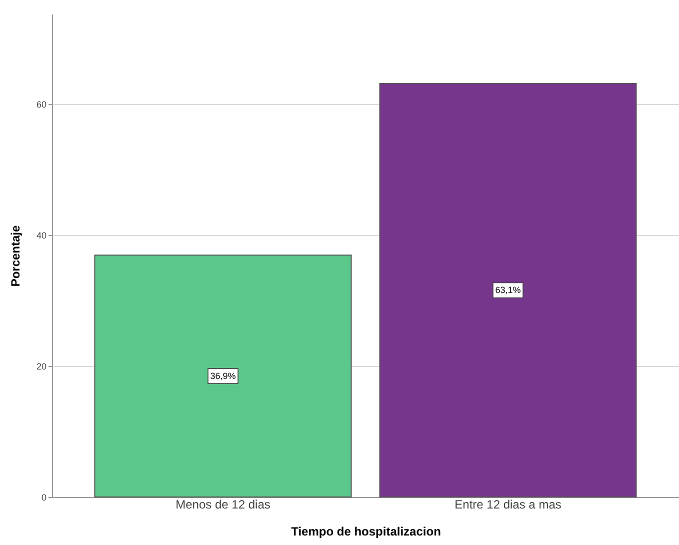 The height and width of the screenshot is (545, 679). Describe the element at coordinates (223, 376) in the screenshot. I see `data-label: 36,9%` at that location.